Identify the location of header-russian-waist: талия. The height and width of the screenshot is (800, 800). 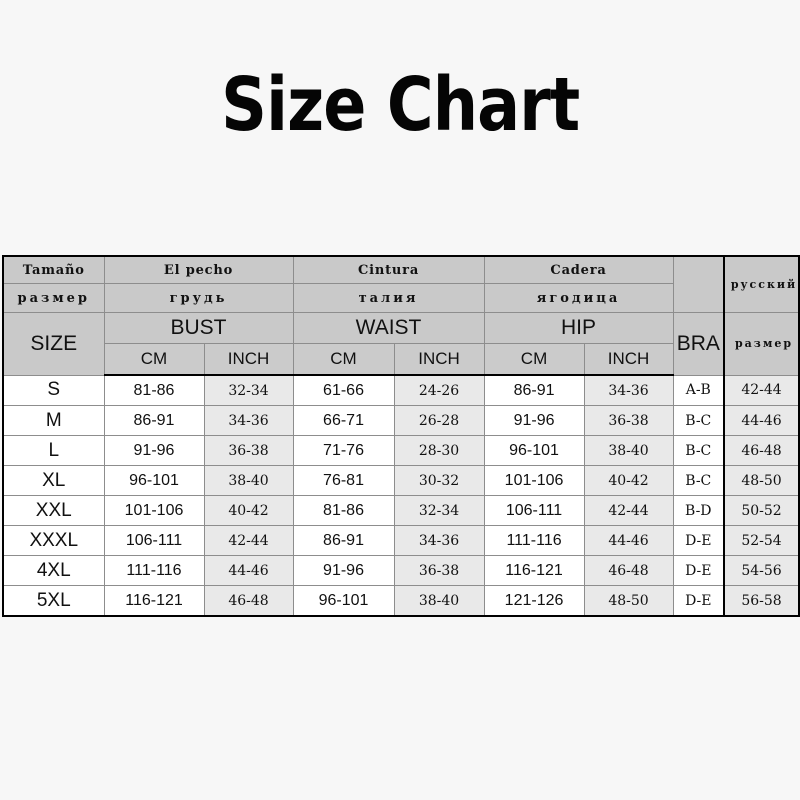
(388, 298).